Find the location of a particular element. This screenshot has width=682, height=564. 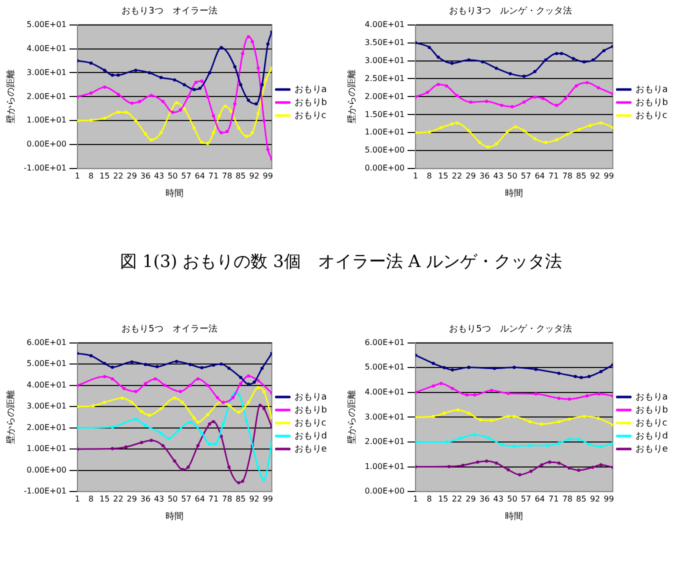

y-tick-label: 5.00E+01 is located at coordinates (384, 367).